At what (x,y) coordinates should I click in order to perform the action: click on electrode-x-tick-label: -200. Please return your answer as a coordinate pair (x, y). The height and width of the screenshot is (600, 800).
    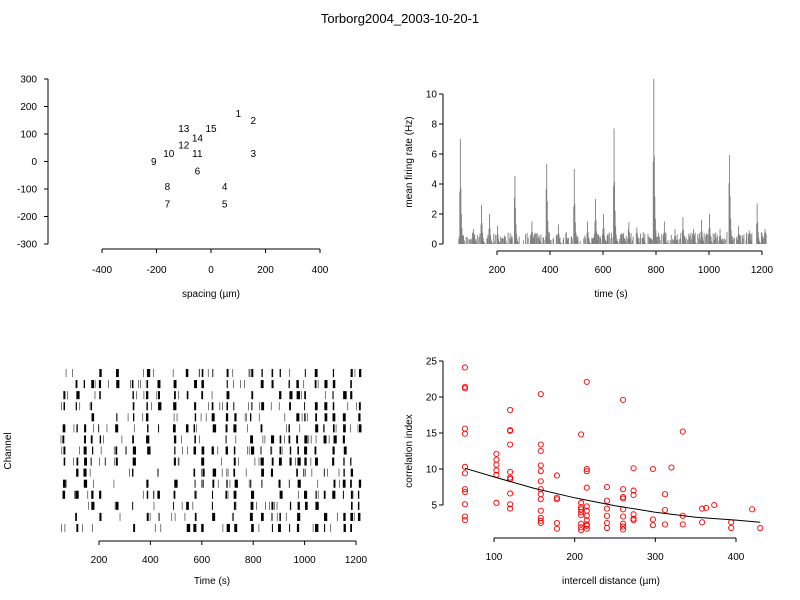
    Looking at the image, I should click on (156, 270).